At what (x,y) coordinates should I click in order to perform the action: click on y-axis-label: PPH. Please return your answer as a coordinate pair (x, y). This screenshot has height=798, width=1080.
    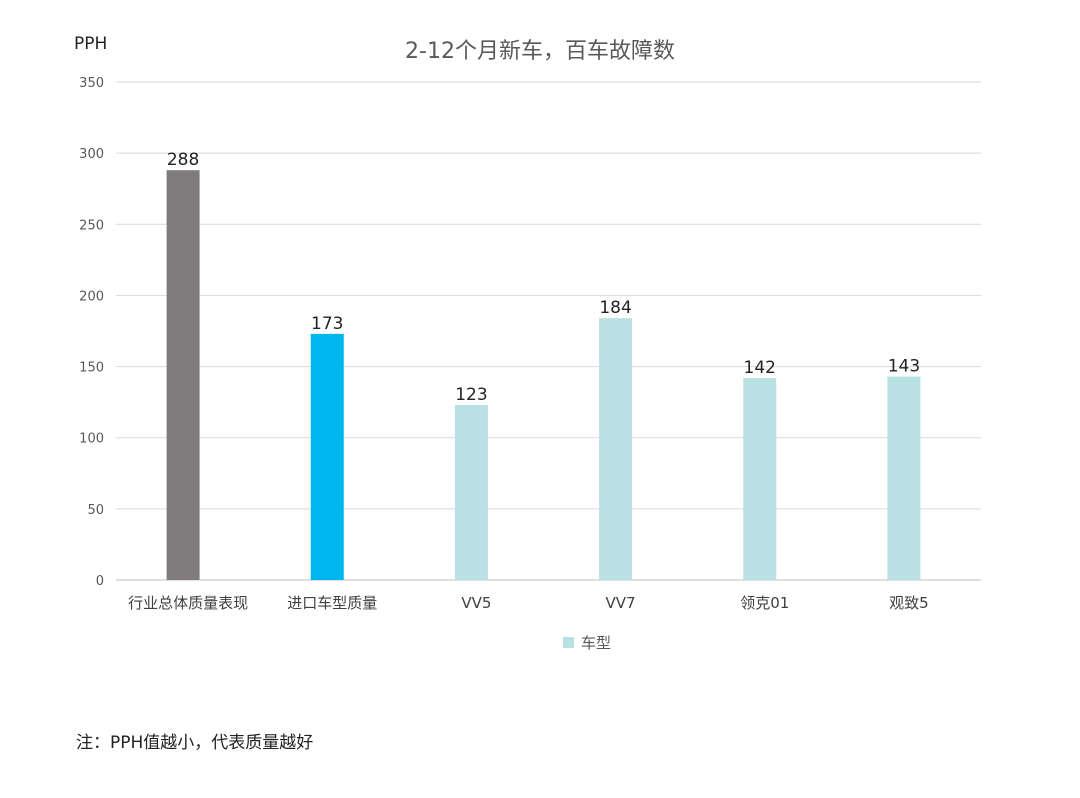
    Looking at the image, I should click on (90, 44).